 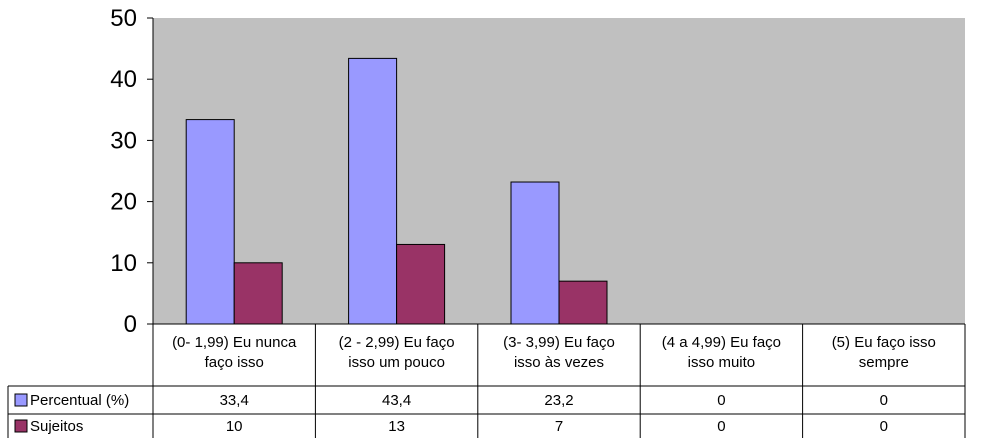 I want to click on legend-label: Sujeitos, so click(x=56, y=426).